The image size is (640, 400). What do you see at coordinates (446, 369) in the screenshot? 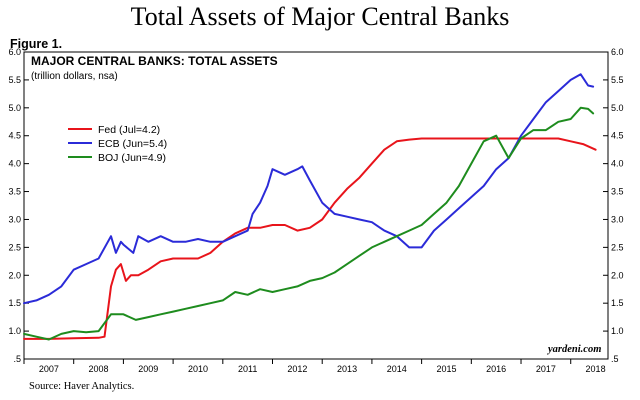
I see `x-tick-label: 2015` at bounding box center [446, 369].